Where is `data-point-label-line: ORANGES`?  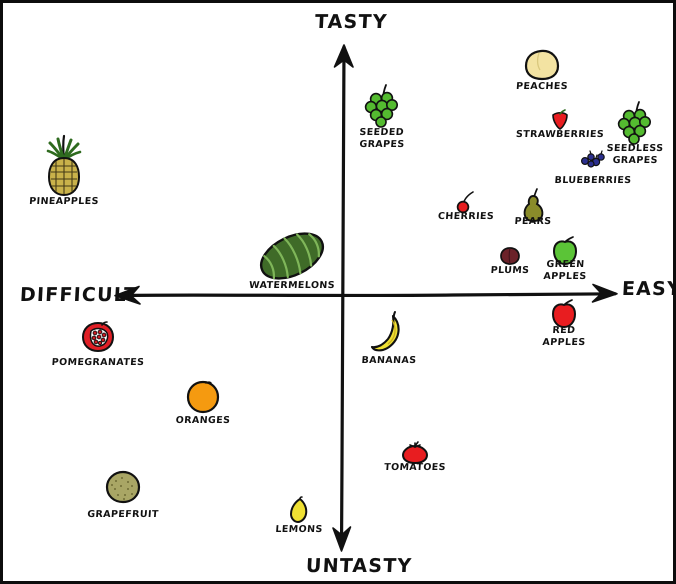 data-point-label-line: ORANGES is located at coordinates (203, 420).